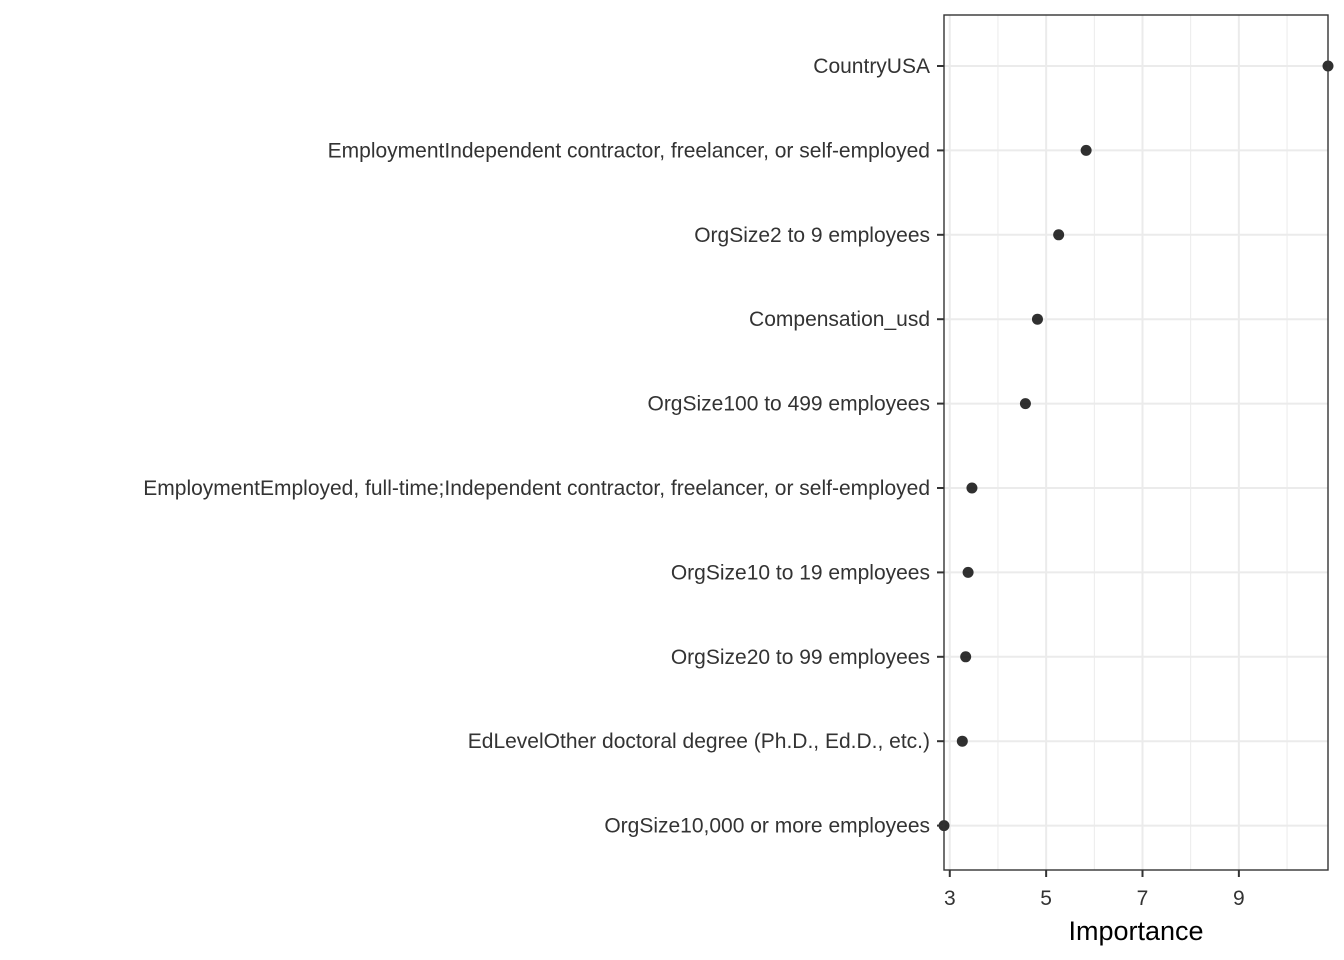 This screenshot has height=960, width=1344. What do you see at coordinates (839, 319) in the screenshot?
I see `y-tick-label: Compensation_usd` at bounding box center [839, 319].